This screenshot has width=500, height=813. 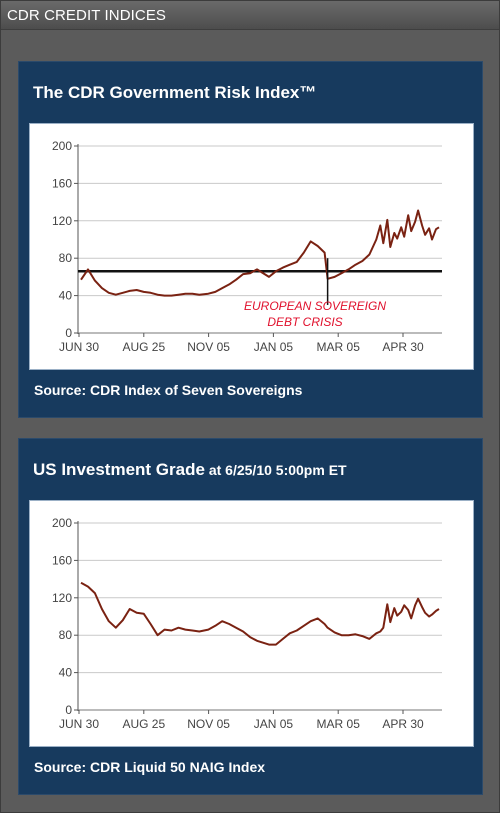 What do you see at coordinates (150, 767) in the screenshot?
I see `chart-source: Source: CDR Liquid 50 NAIG Index` at bounding box center [150, 767].